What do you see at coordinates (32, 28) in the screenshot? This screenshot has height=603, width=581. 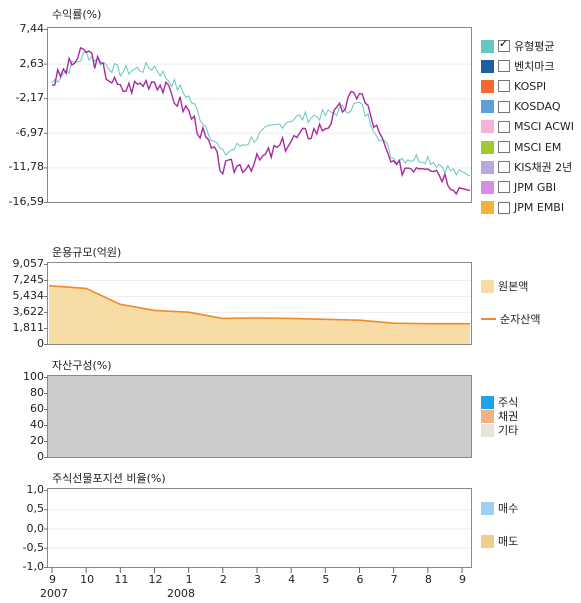 I see `returns-ytick-0: 7,44` at bounding box center [32, 28].